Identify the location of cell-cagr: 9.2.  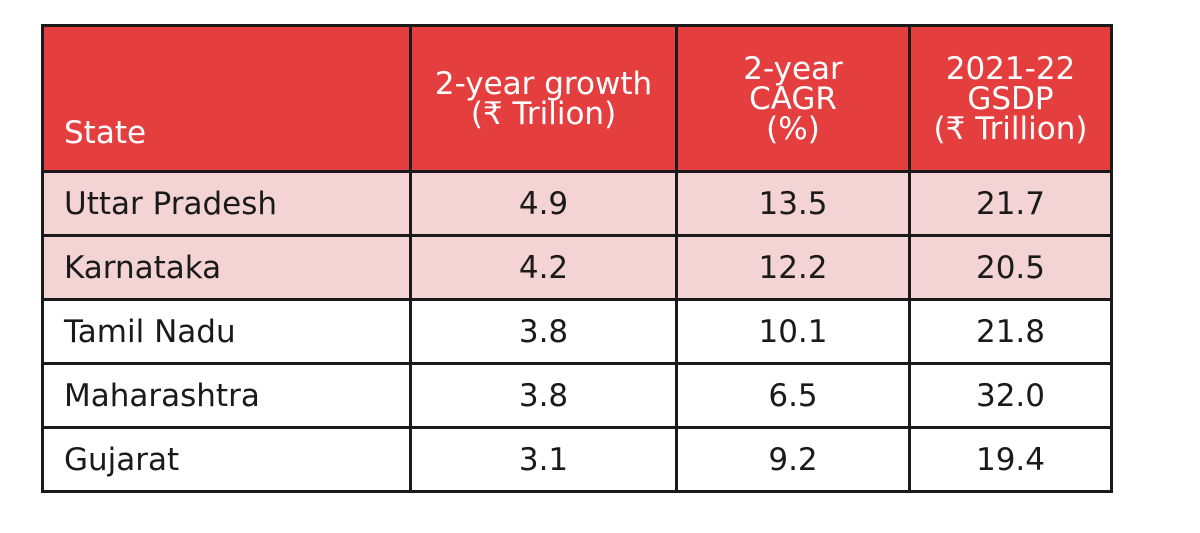
(793, 459).